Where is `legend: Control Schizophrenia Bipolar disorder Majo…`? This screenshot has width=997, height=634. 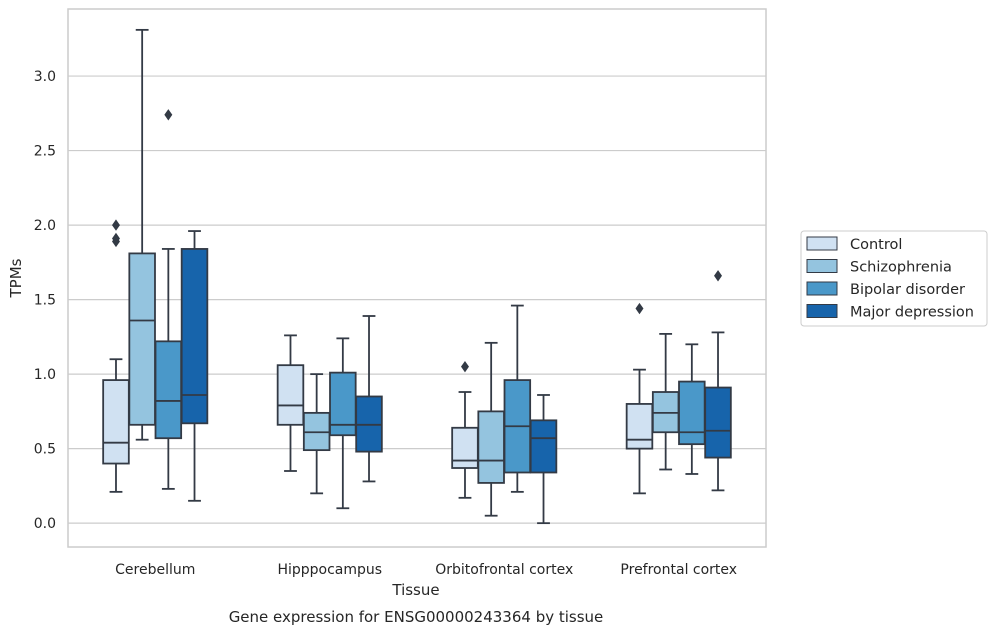 legend: Control Schizophrenia Bipolar disorder Majo… is located at coordinates (894, 278).